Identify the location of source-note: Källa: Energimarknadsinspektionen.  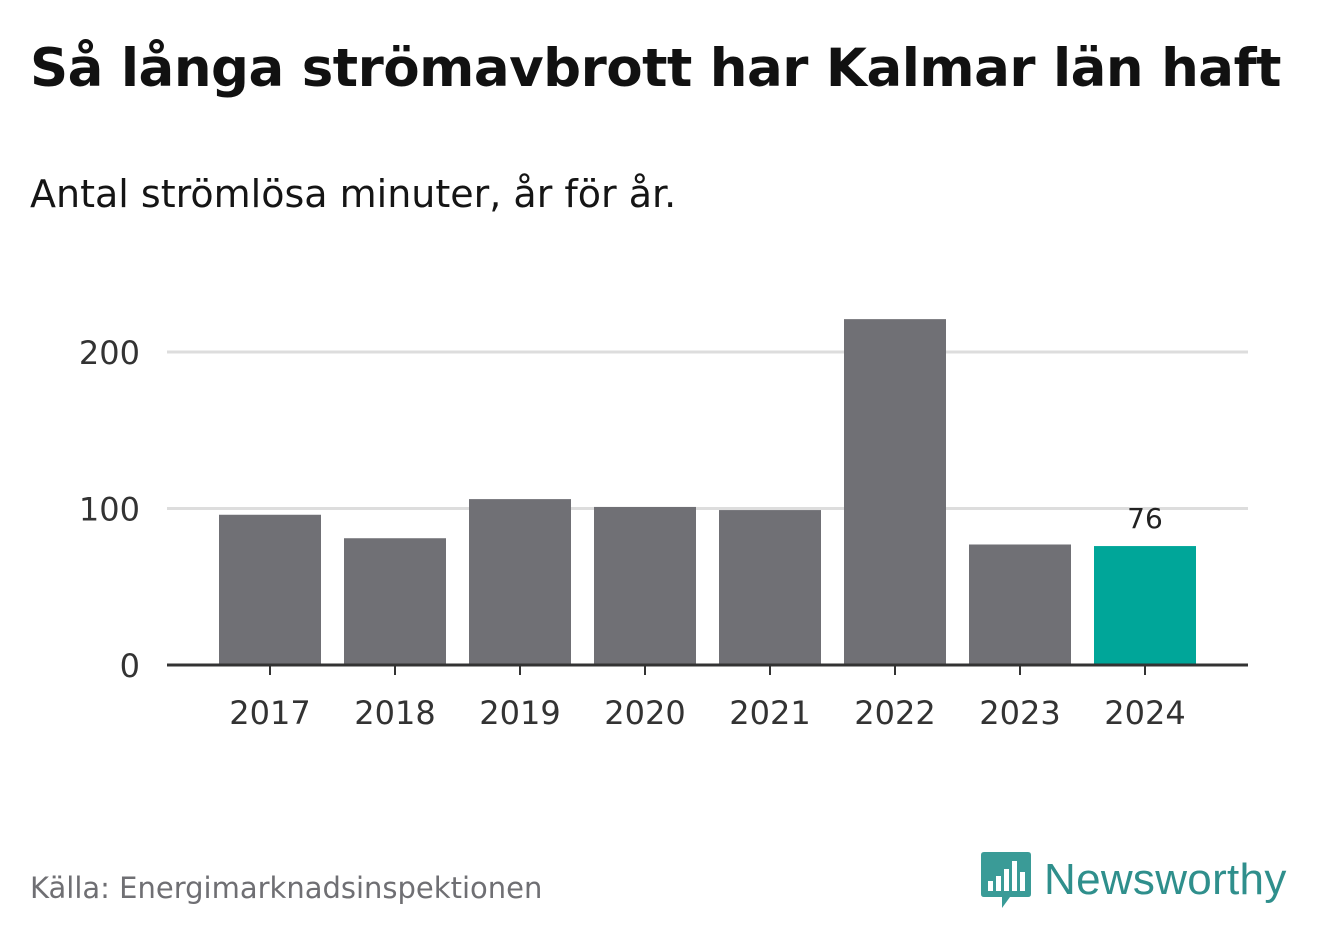
(286, 888).